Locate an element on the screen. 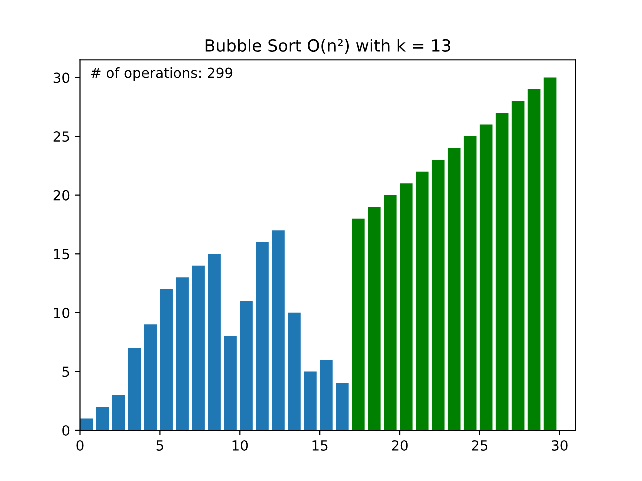 The height and width of the screenshot is (481, 642). x-tick-label: 30 is located at coordinates (560, 445).